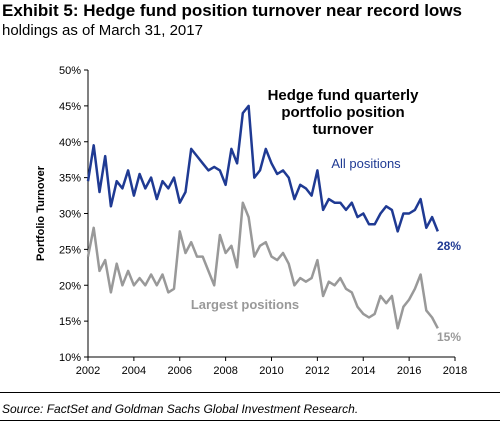  Describe the element at coordinates (70, 215) in the screenshot. I see `y-tick-label: 30%` at that location.